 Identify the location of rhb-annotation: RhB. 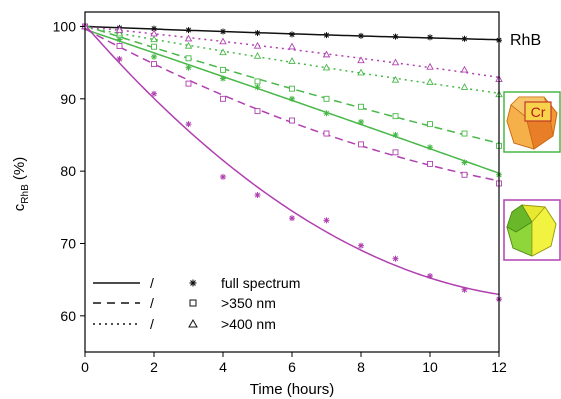
(525, 40).